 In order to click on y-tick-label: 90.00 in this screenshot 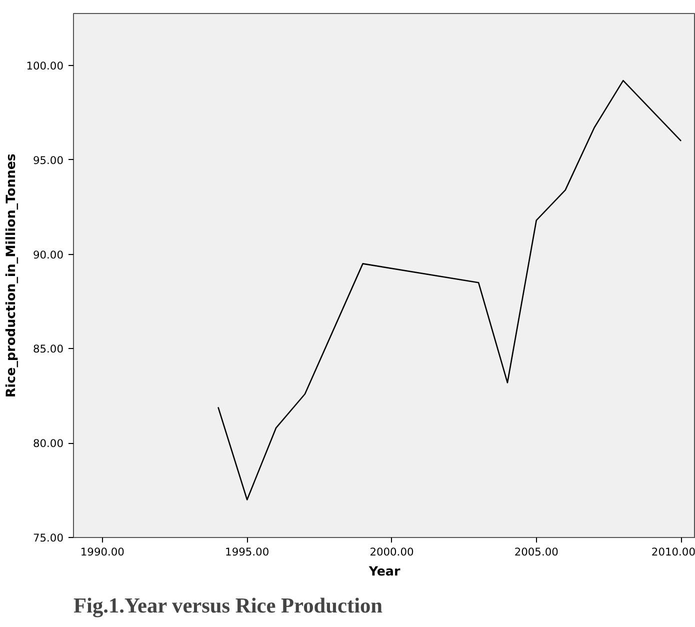, I will do `click(48, 255)`.